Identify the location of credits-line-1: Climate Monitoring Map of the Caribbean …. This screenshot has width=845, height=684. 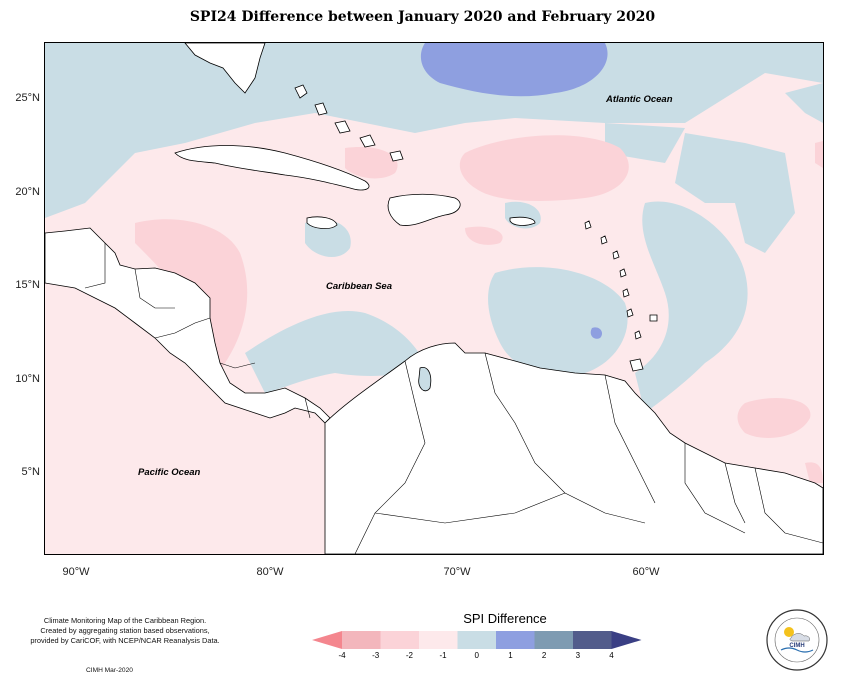
(125, 620).